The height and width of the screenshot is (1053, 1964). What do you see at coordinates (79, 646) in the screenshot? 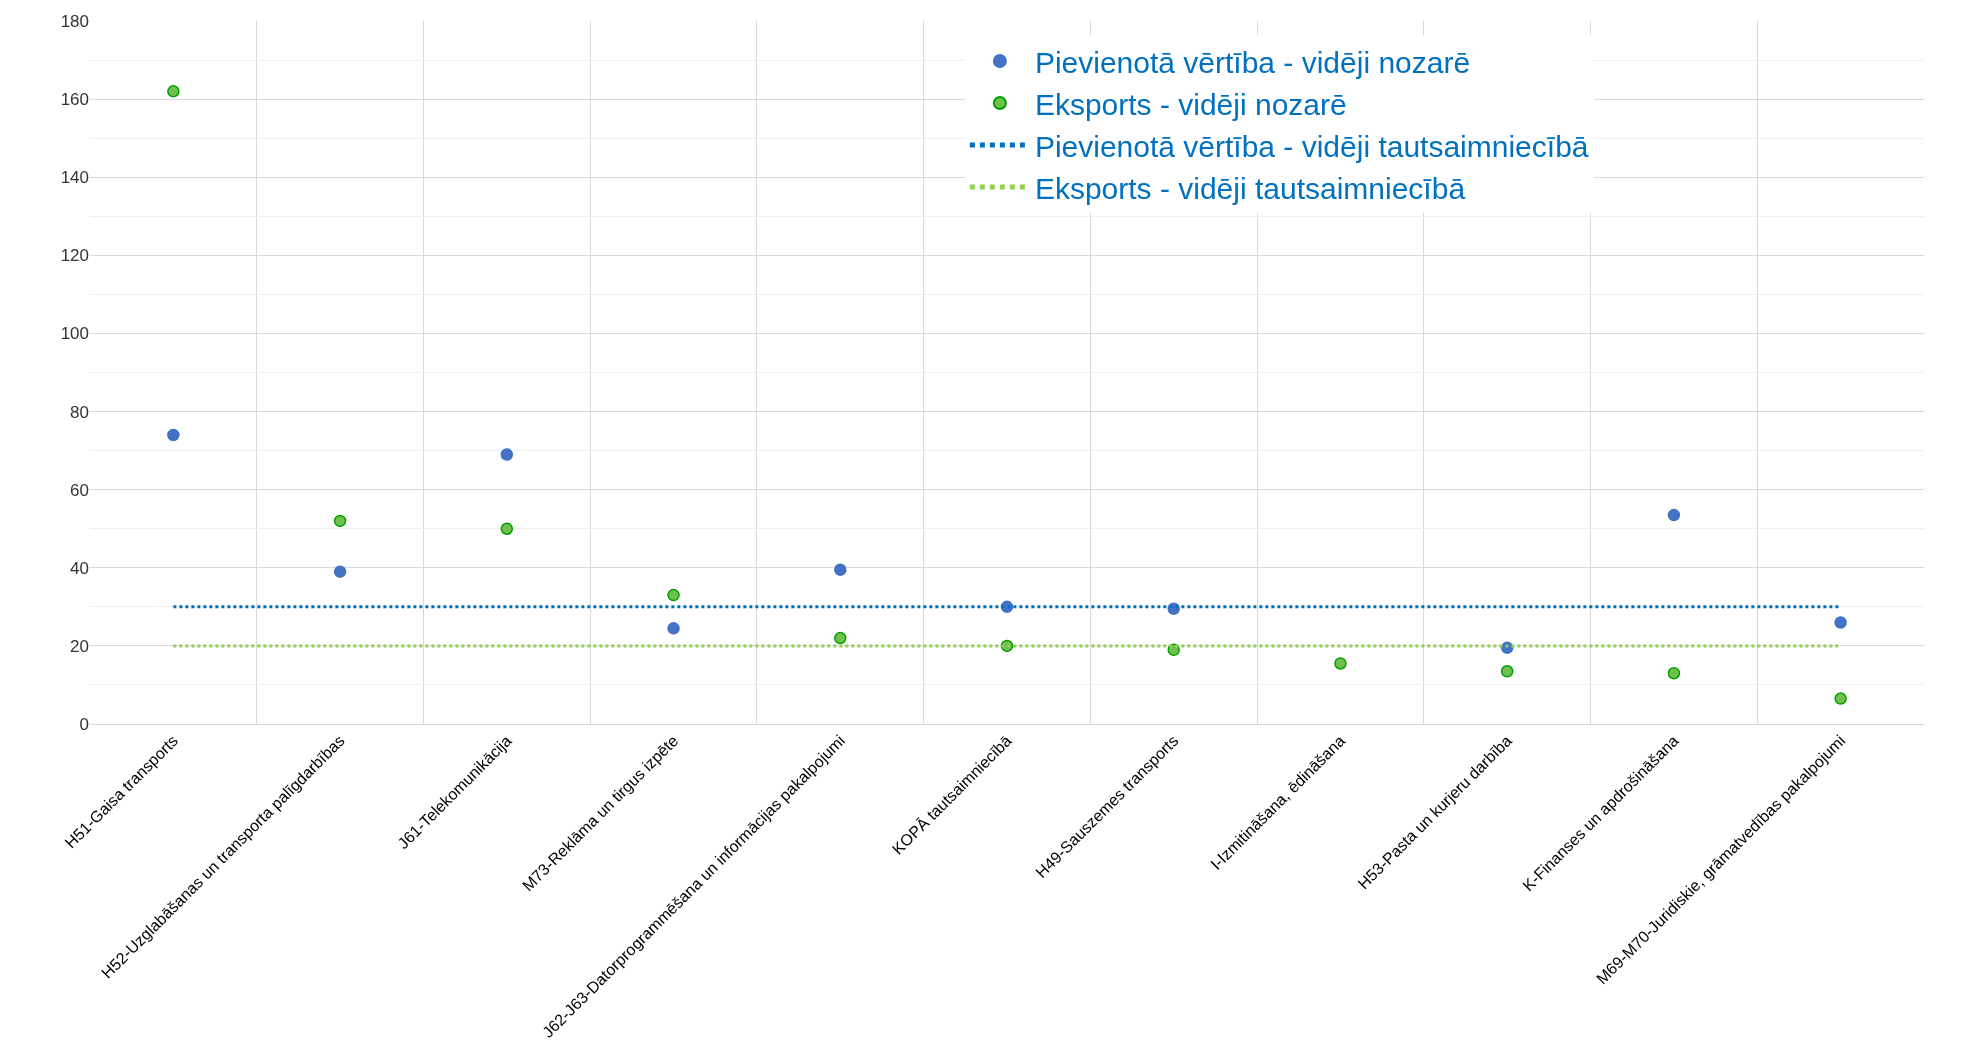
I see `y-tick-label: 20` at bounding box center [79, 646].